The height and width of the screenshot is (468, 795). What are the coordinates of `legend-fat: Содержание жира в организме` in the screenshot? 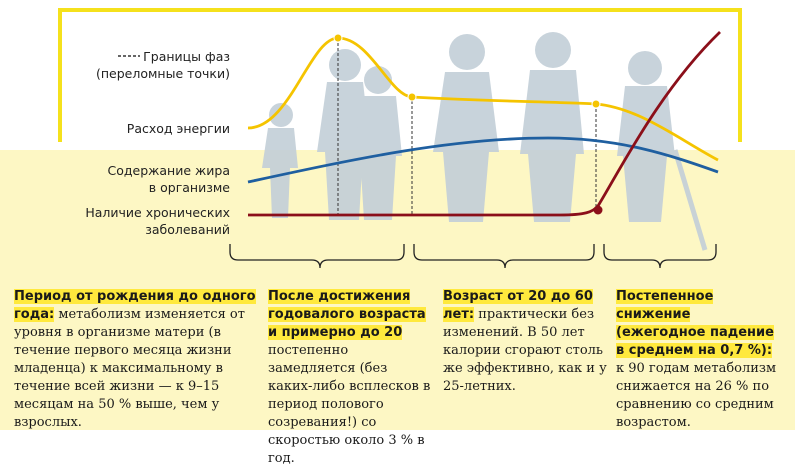 It's located at (145, 179).